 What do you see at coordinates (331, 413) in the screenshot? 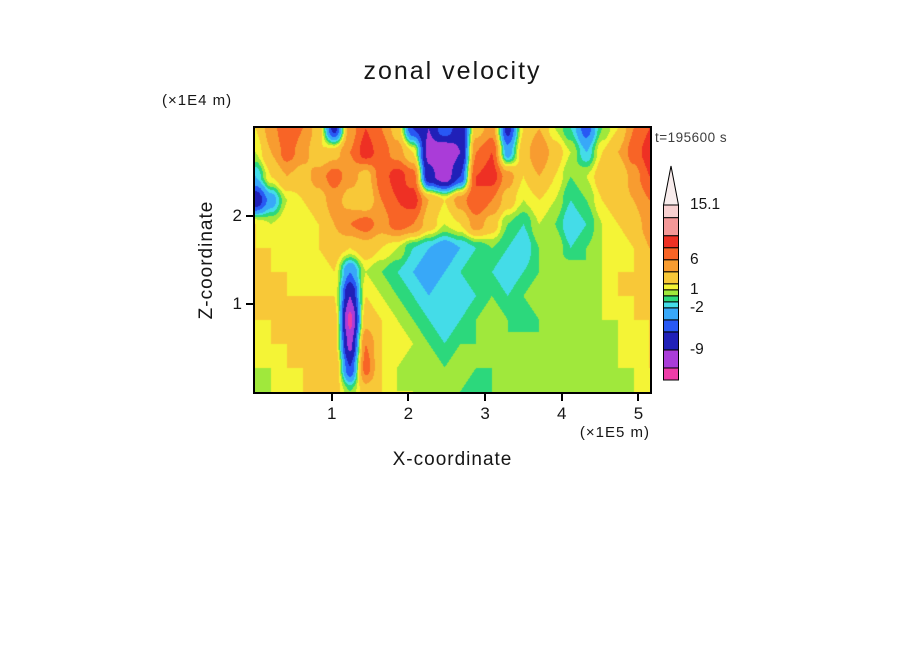
I see `x-tick-label: 1` at bounding box center [331, 413].